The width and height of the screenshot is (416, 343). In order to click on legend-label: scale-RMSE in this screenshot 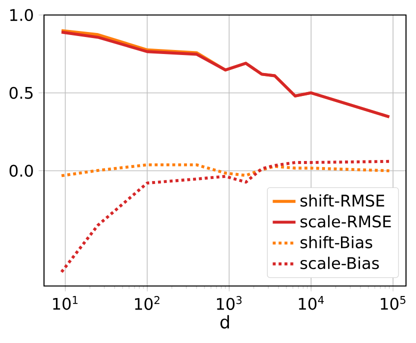, I will do `click(345, 221)`.